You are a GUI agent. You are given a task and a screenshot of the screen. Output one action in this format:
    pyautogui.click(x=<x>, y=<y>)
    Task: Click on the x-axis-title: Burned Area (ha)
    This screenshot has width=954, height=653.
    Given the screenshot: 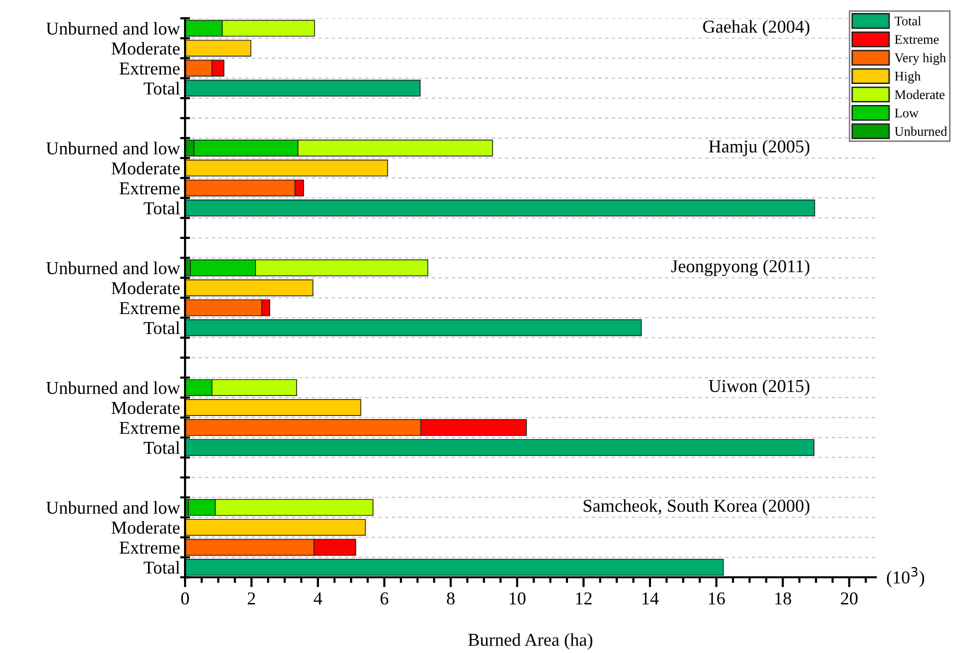 What is the action you would take?
    pyautogui.click(x=530, y=641)
    